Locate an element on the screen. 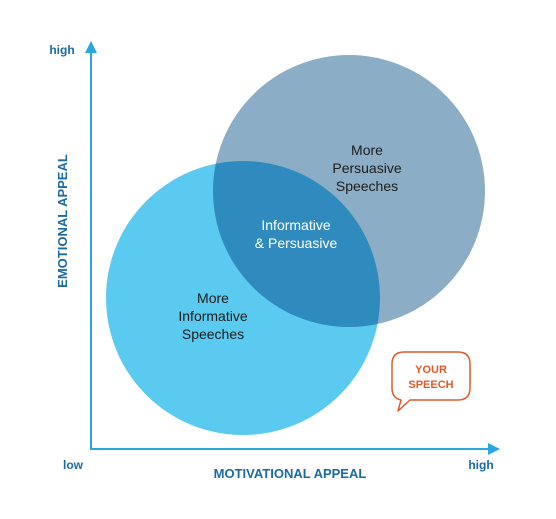  overlap-label-line2: & Persuasive is located at coordinates (296, 243).